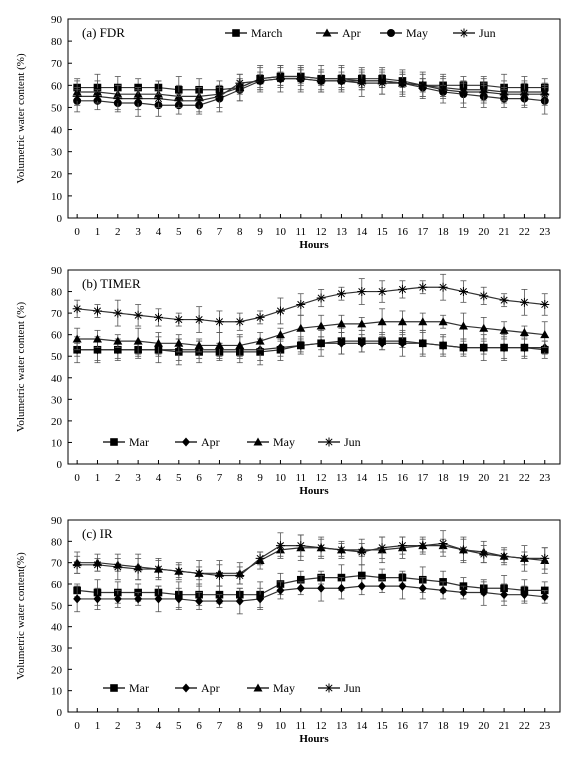 This screenshot has height=758, width=583. Describe the element at coordinates (464, 478) in the screenshot. I see `x-tick-label: 19` at that location.